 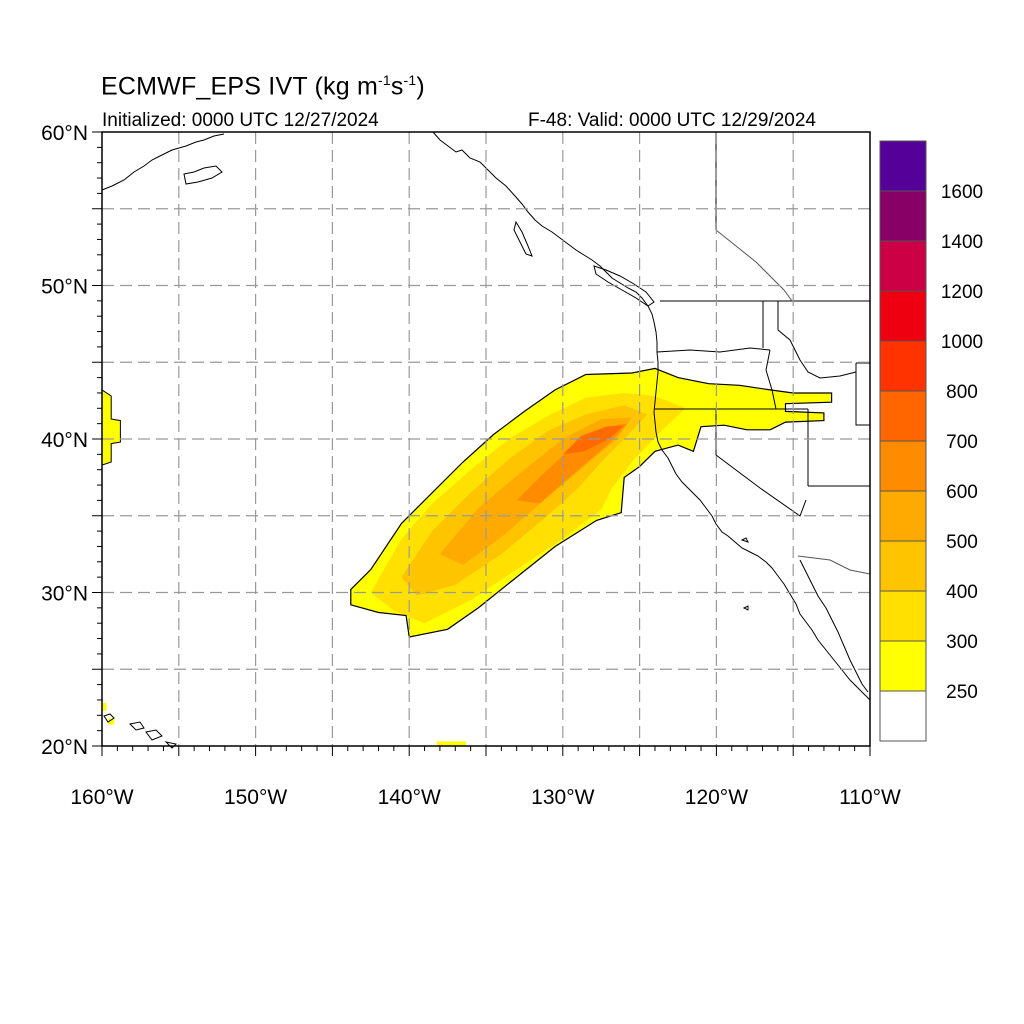 I want to click on title-text: ECMWF_EPS IVT (kg m, so click(x=239, y=86).